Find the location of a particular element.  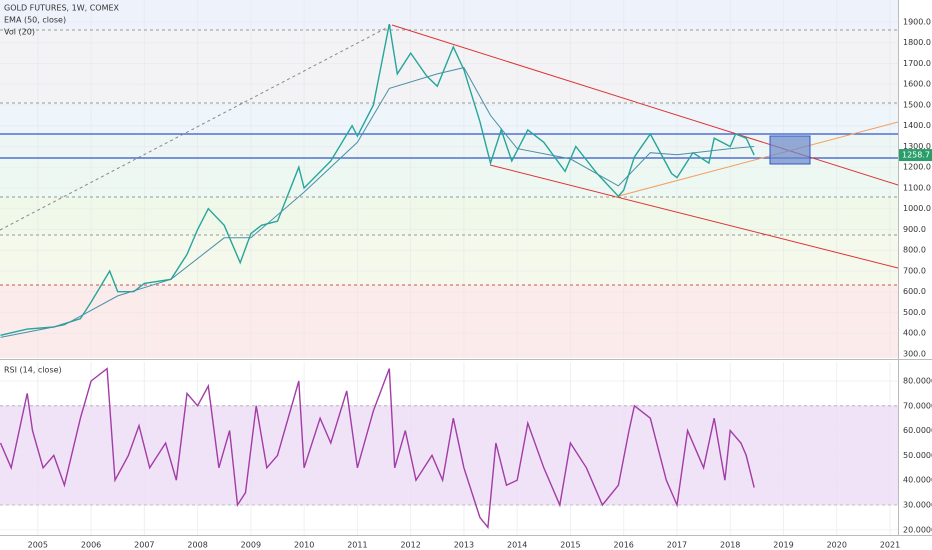

x-tick-label: 2019 is located at coordinates (783, 545).